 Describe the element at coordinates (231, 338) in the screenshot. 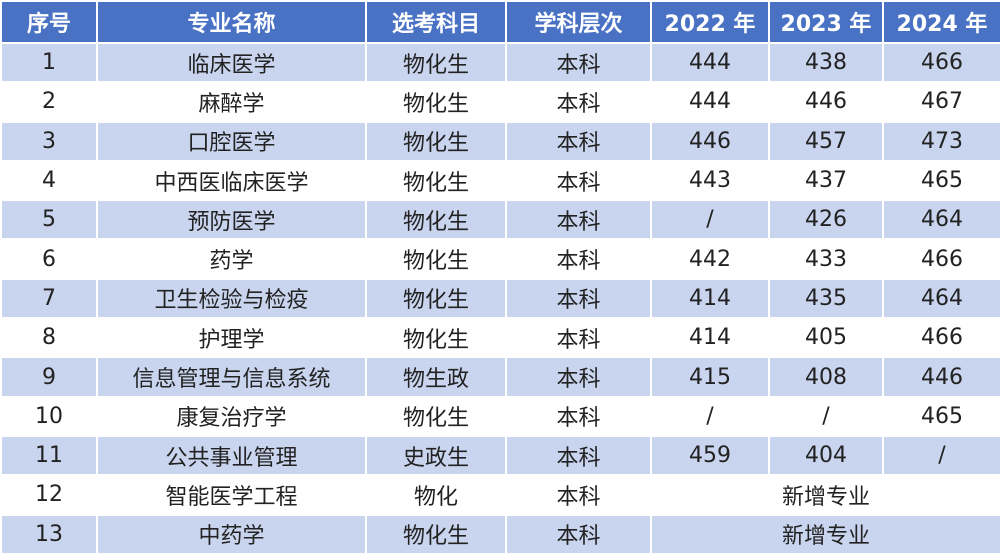

I see `table-cell: 护理学` at that location.